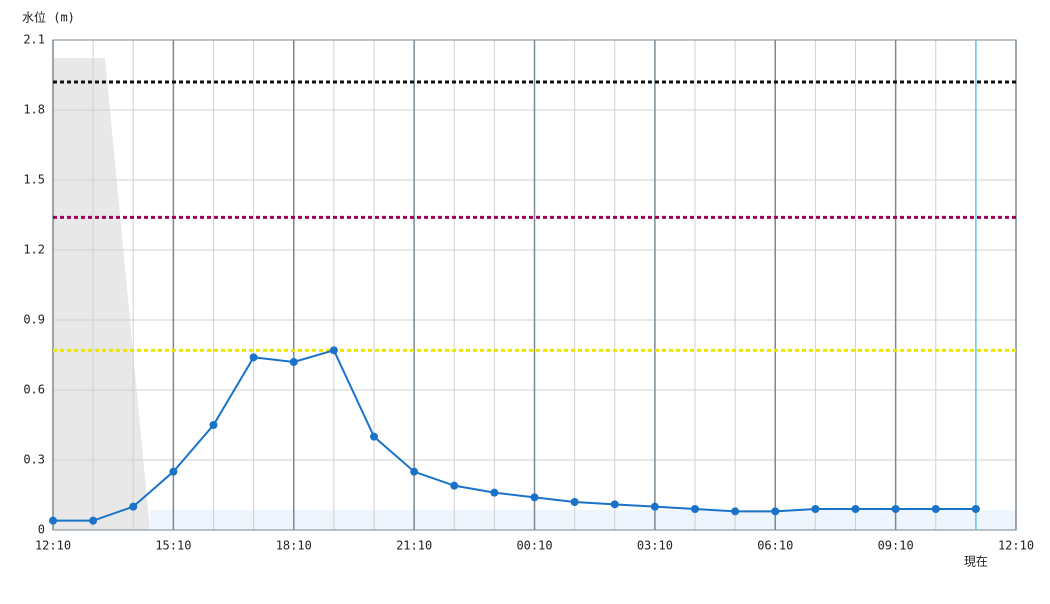 This screenshot has width=1050, height=604. What do you see at coordinates (48, 17) in the screenshot?
I see `y-axis-label: 水位 (m)` at bounding box center [48, 17].